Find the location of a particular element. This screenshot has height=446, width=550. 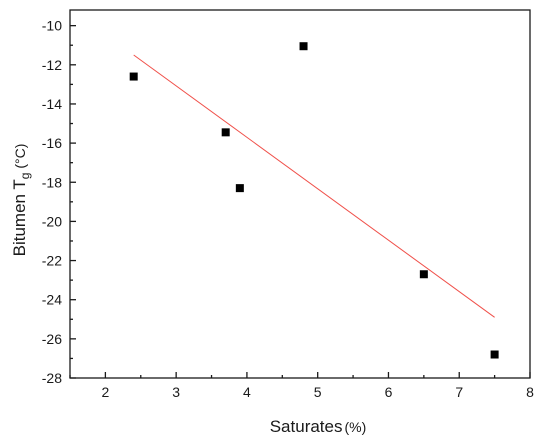

y-tick-label: -26 is located at coordinates (52, 339).